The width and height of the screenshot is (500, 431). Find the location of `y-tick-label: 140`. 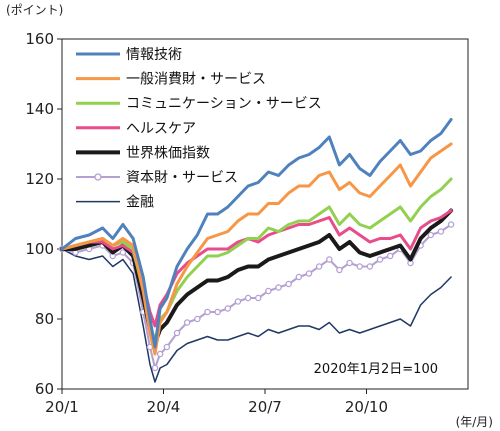

y-tick-label: 140 is located at coordinates (39, 109).